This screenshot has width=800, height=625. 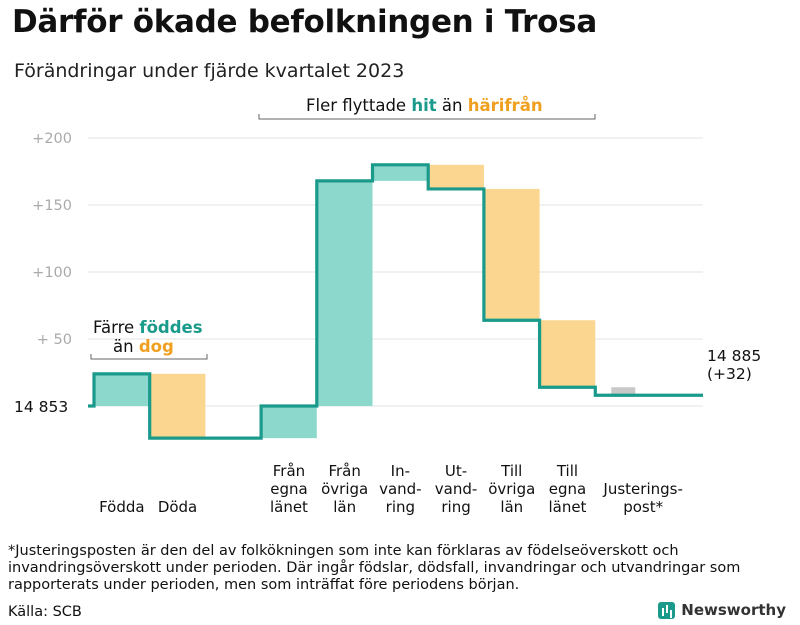 What do you see at coordinates (122, 507) in the screenshot?
I see `category-label: Födda` at bounding box center [122, 507].